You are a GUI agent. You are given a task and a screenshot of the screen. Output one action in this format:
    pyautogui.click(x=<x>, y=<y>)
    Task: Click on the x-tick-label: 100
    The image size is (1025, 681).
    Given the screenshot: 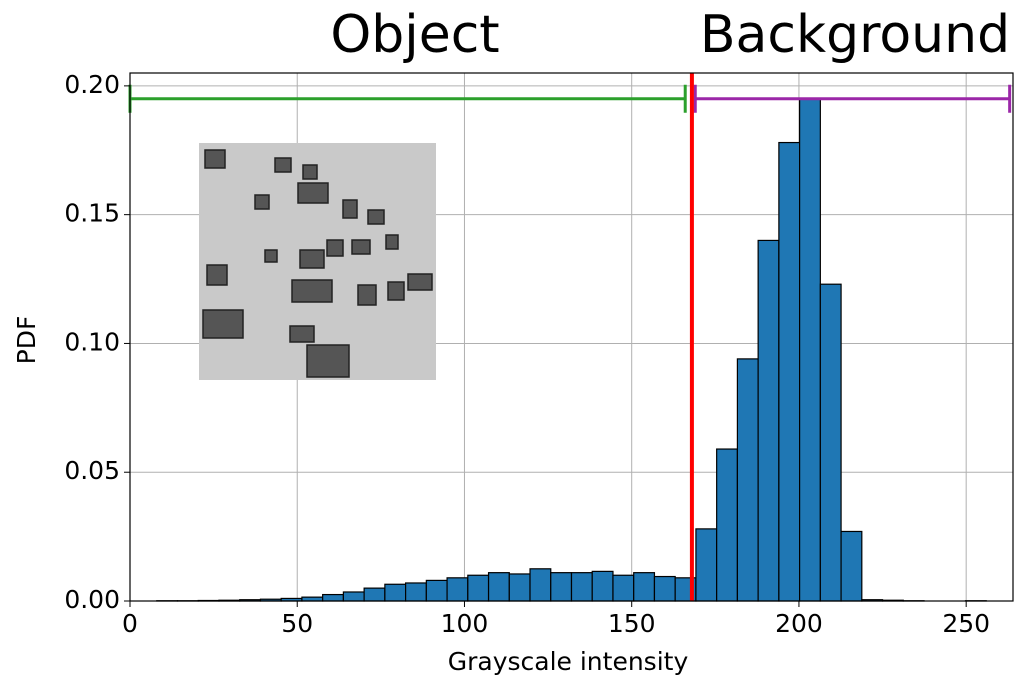 What is the action you would take?
    pyautogui.click(x=465, y=623)
    